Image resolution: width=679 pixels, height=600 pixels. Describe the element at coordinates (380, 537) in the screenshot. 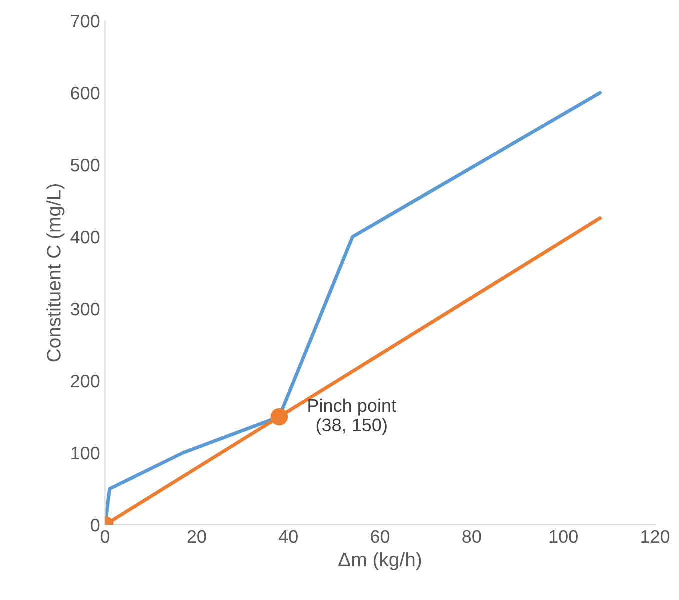

I see `x-tick-label: 60` at that location.